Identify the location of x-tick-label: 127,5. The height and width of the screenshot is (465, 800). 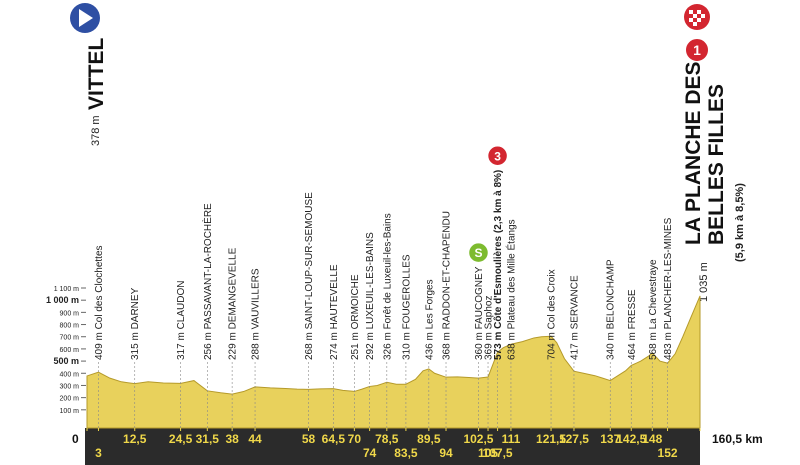
(574, 439).